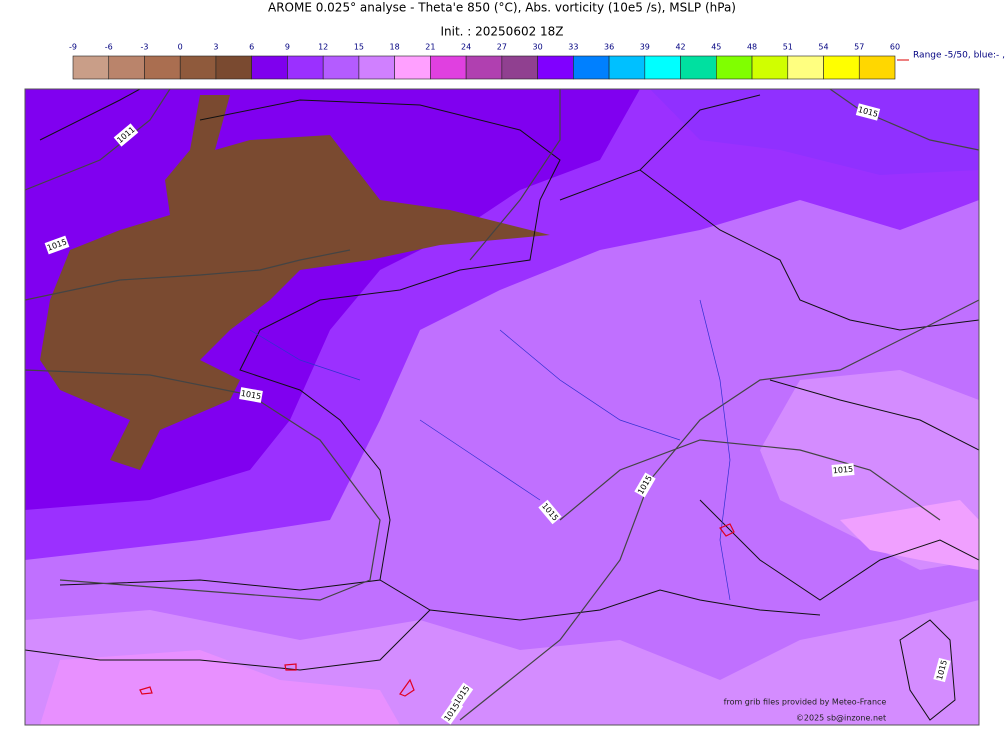  What do you see at coordinates (788, 47) in the screenshot?
I see `colorbar-tick-label: 51` at bounding box center [788, 47].